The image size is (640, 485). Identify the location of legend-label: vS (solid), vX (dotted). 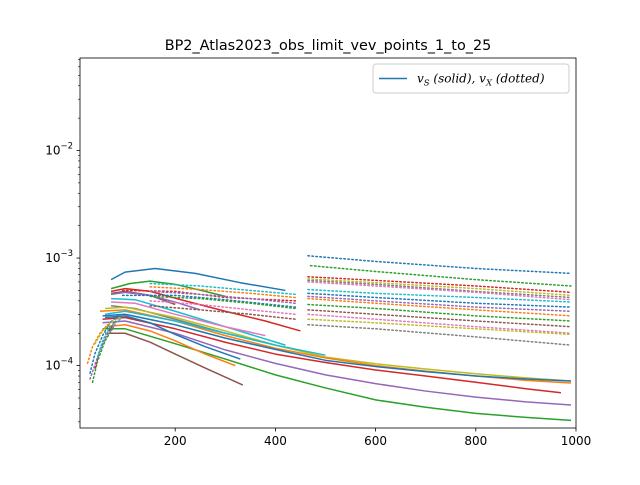
(481, 80).